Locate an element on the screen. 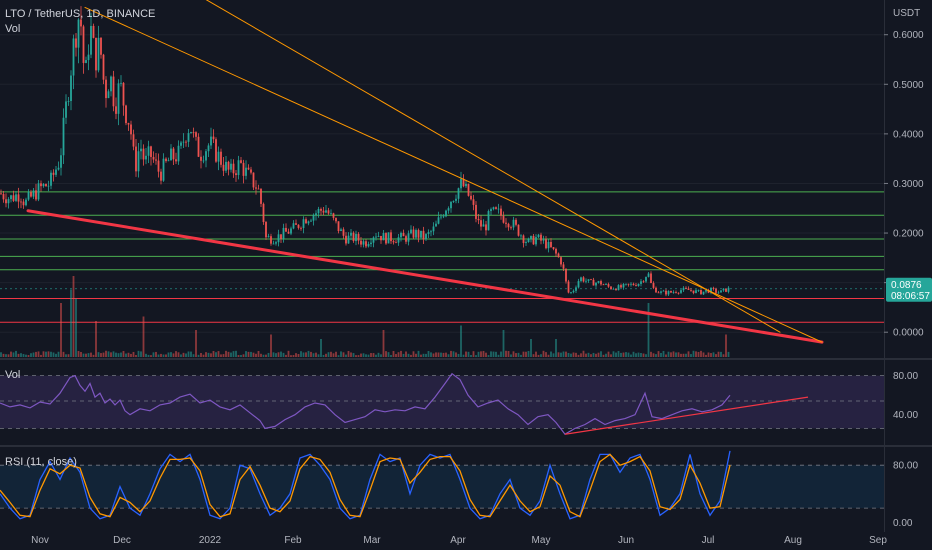 This screenshot has width=932, height=550. stoch-k-line is located at coordinates (365, 485).